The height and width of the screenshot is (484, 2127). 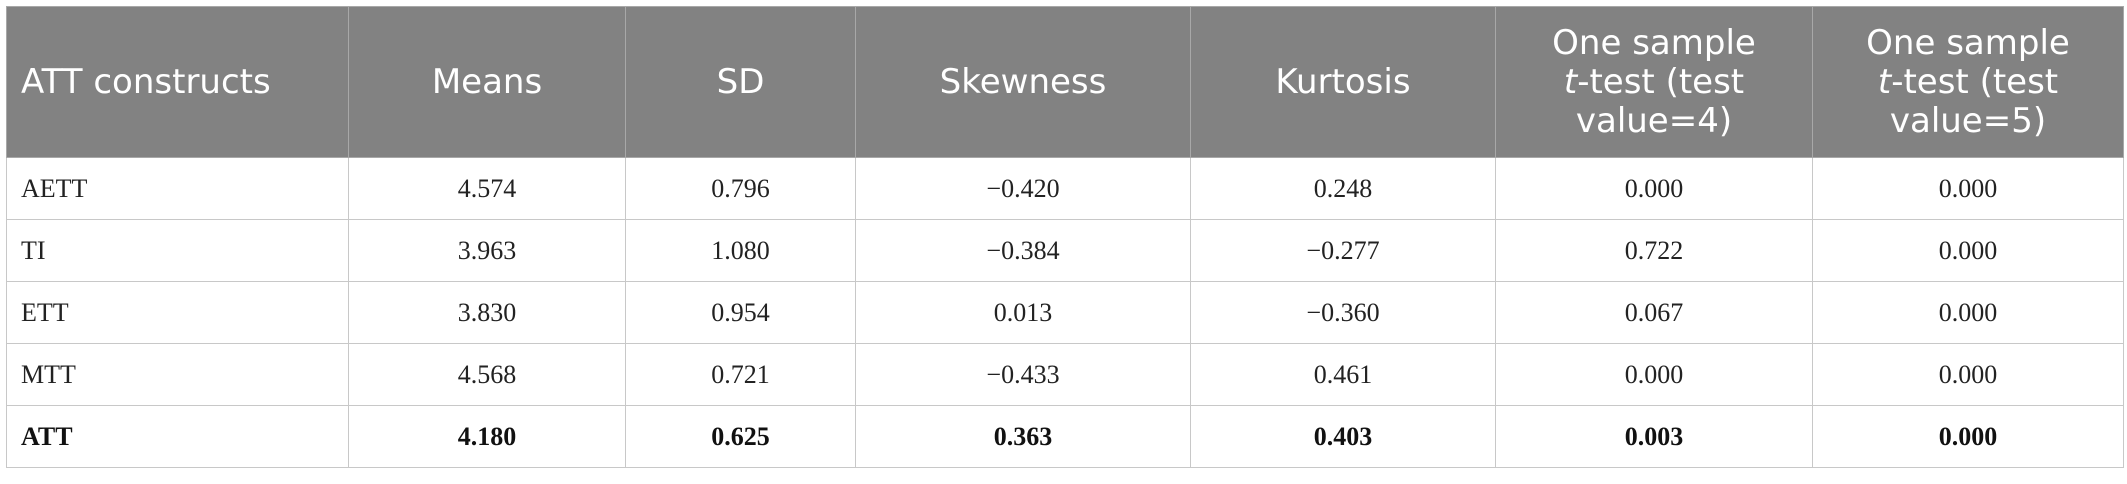 What do you see at coordinates (1343, 436) in the screenshot?
I see `cell-kurtosis: 0.403` at bounding box center [1343, 436].